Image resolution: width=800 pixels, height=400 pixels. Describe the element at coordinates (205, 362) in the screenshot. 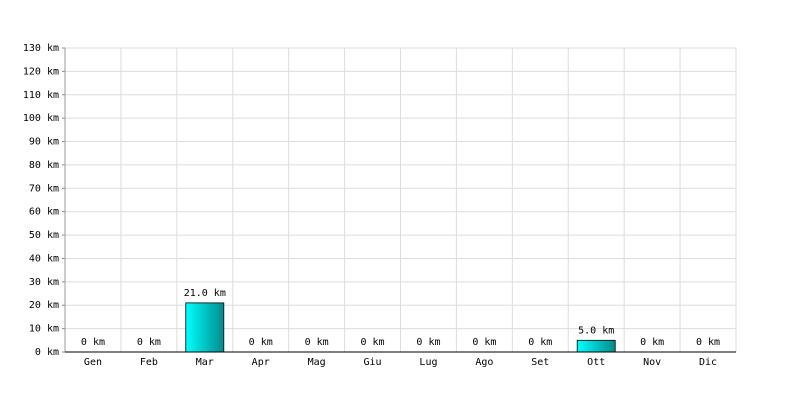

I see `x-tick-label: Mar` at that location.